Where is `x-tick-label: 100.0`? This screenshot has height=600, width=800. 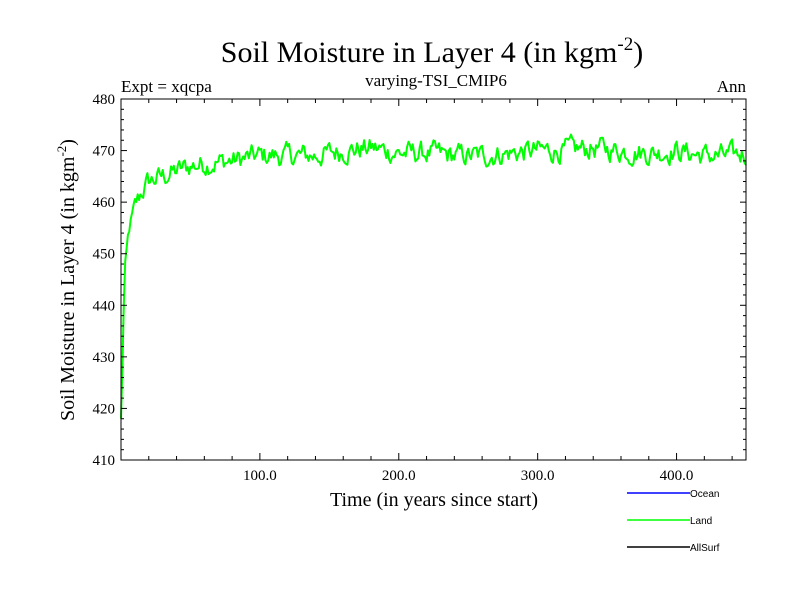
x-tick-label: 100.0 is located at coordinates (260, 476).